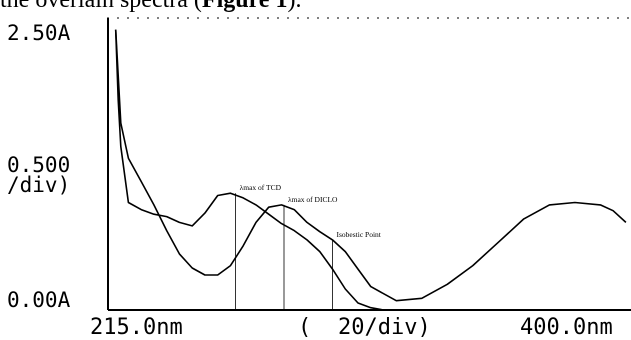 This screenshot has height=340, width=631. Describe the element at coordinates (101, 6) in the screenshot. I see `caption-prefix: the overlain spectra (` at that location.